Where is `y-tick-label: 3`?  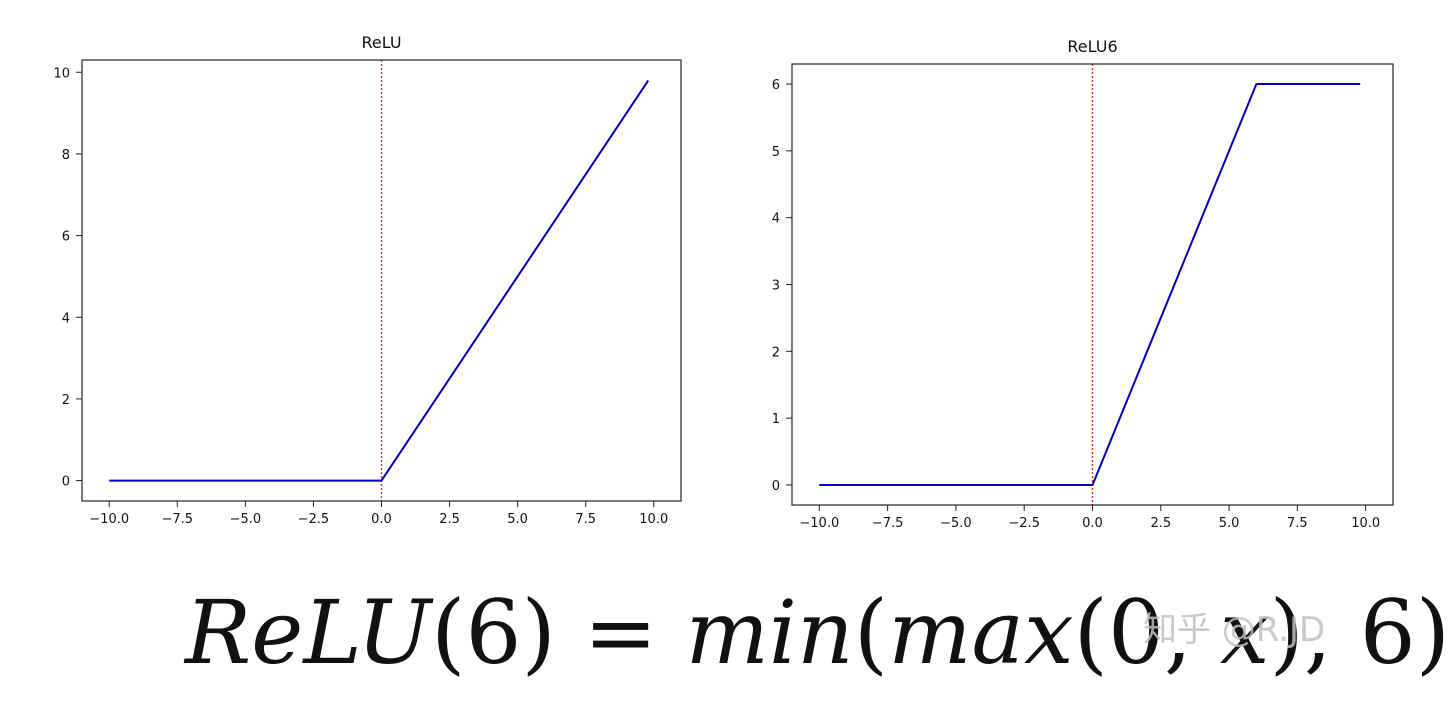 y-tick-label: 3 is located at coordinates (776, 286).